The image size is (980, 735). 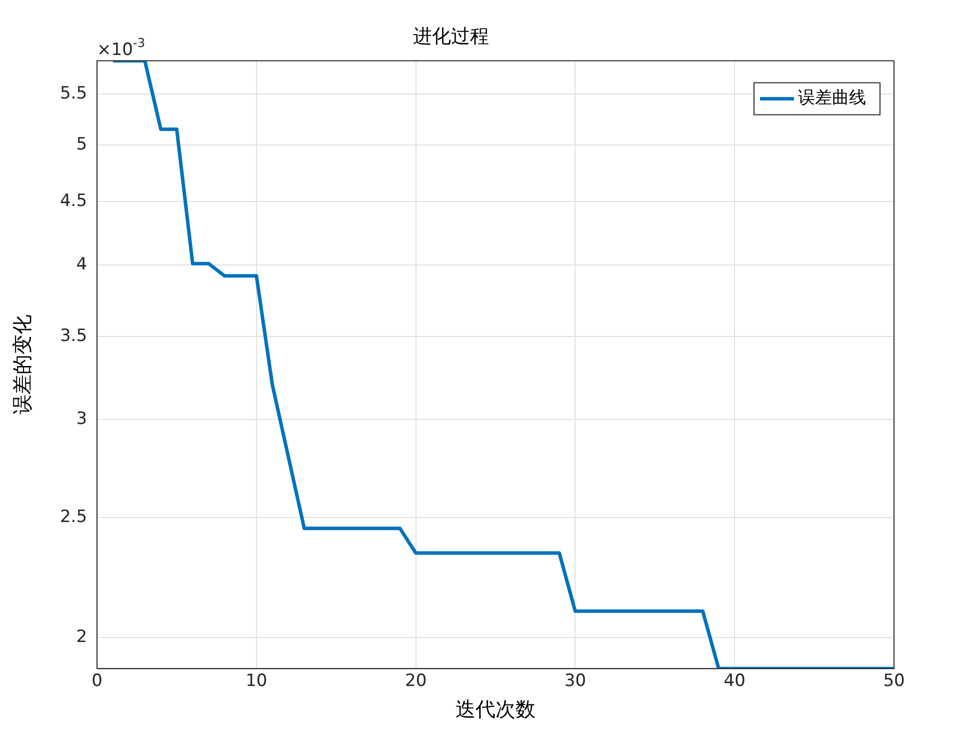 What do you see at coordinates (82, 418) in the screenshot?
I see `y-tick-label: 3` at bounding box center [82, 418].